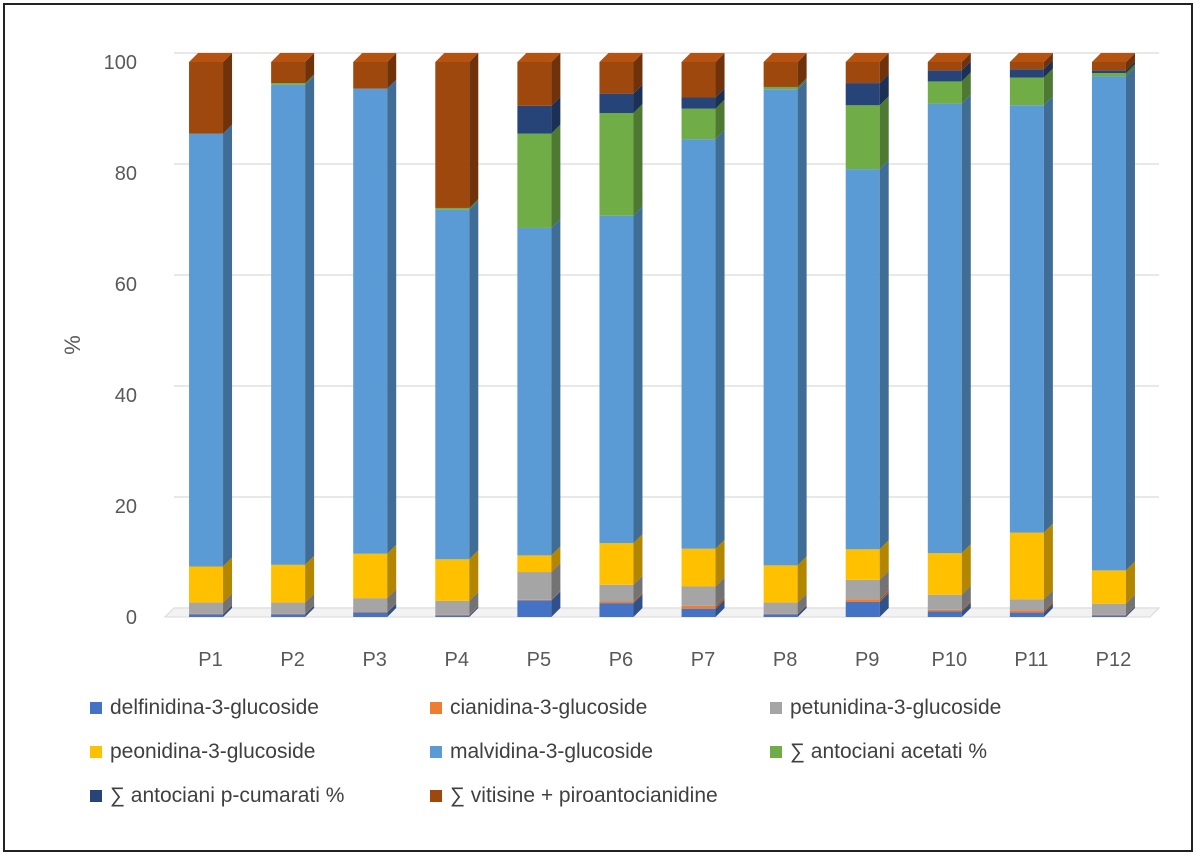 This screenshot has height=859, width=1200. What do you see at coordinates (260, 708) in the screenshot?
I see `legend-item: delfinidina-3-glucoside` at bounding box center [260, 708].